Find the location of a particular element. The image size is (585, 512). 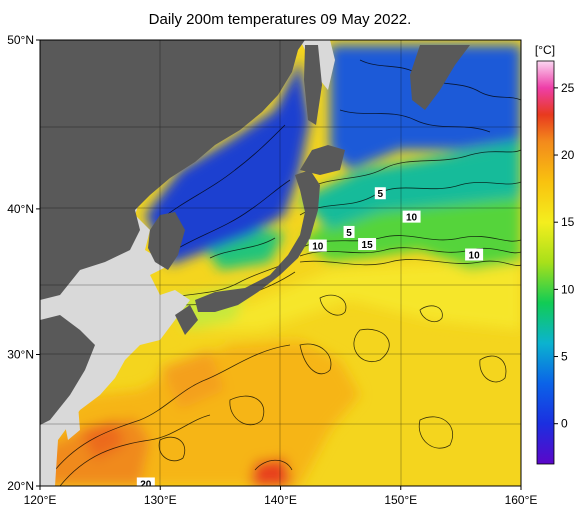

colorbar-tick-label: 15 is located at coordinates (568, 222).